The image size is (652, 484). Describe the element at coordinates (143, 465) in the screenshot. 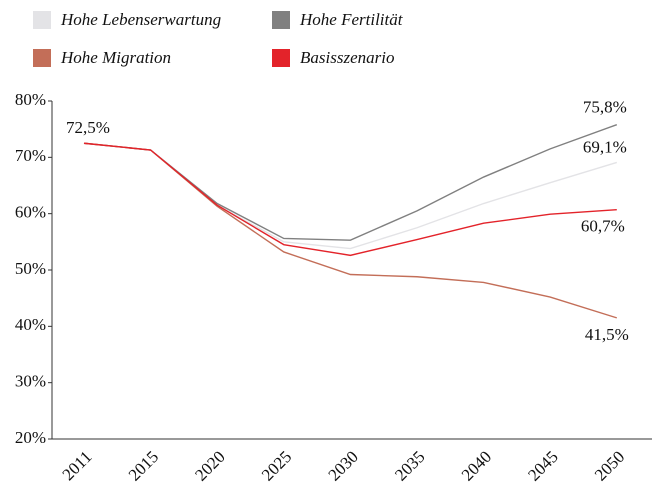

I see `x-tick-label: 2015` at that location.